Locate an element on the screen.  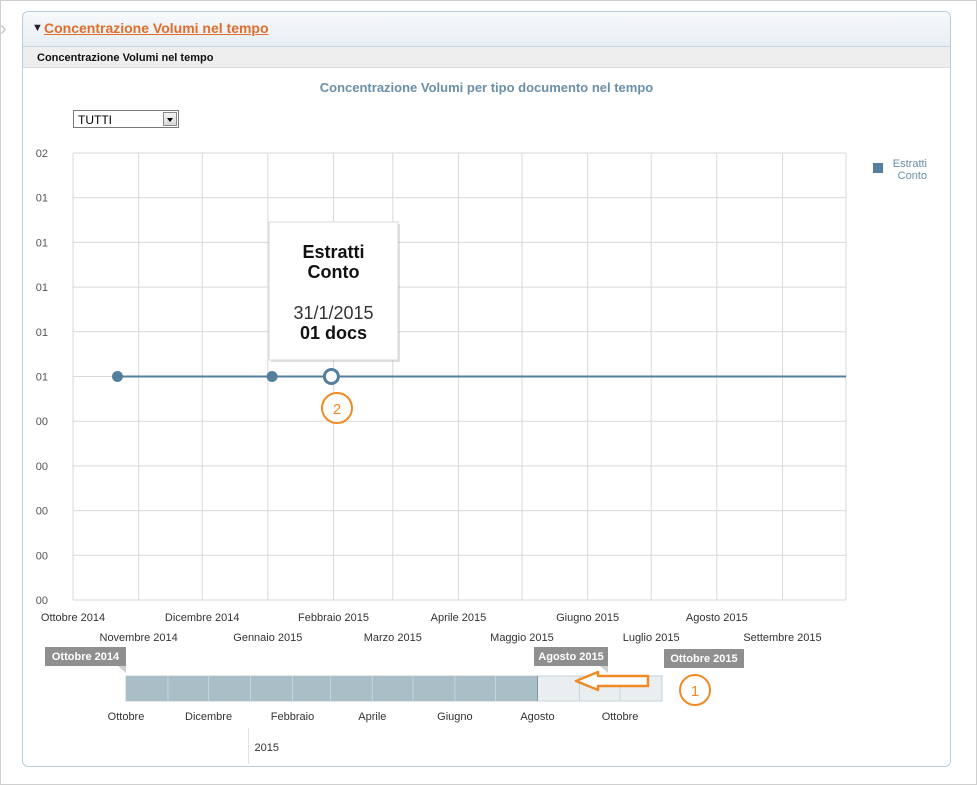
x-tick-label: Gennaio 2015 is located at coordinates (267, 638).